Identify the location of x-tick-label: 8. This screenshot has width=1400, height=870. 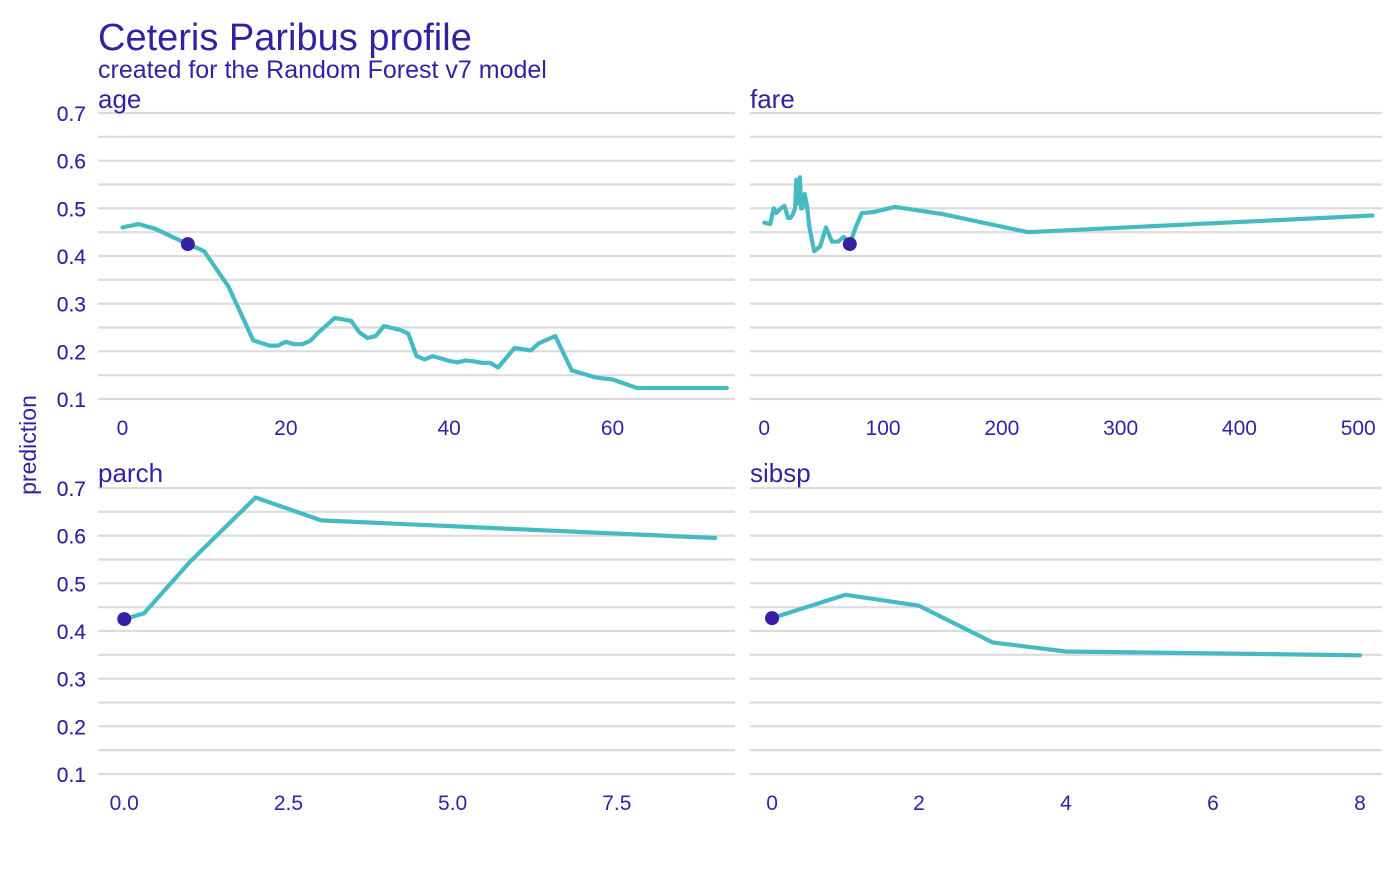
(1360, 803).